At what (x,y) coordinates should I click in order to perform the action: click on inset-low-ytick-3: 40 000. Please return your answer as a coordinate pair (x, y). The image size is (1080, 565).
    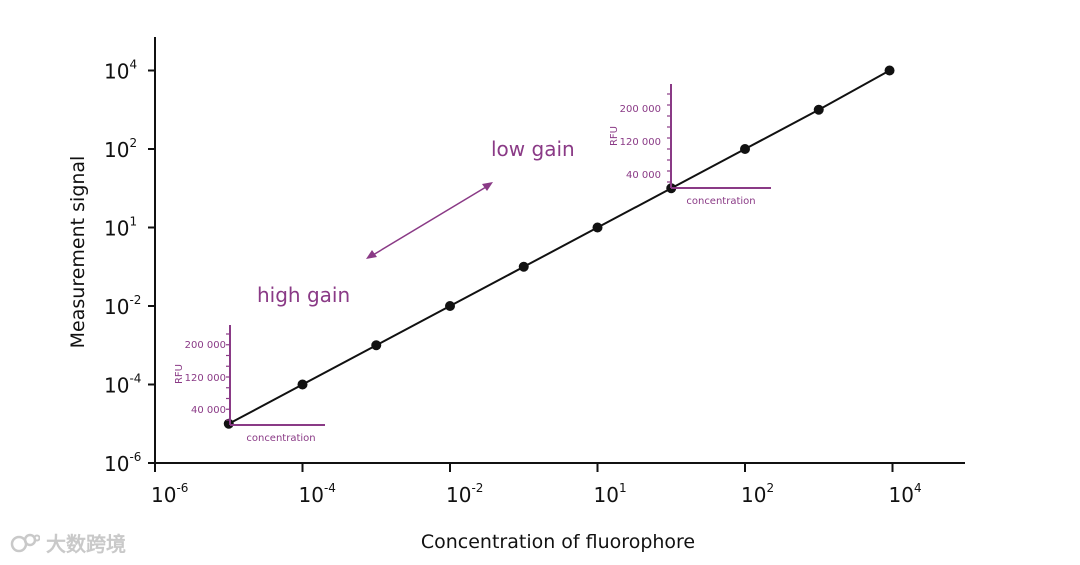
    Looking at the image, I should click on (208, 410).